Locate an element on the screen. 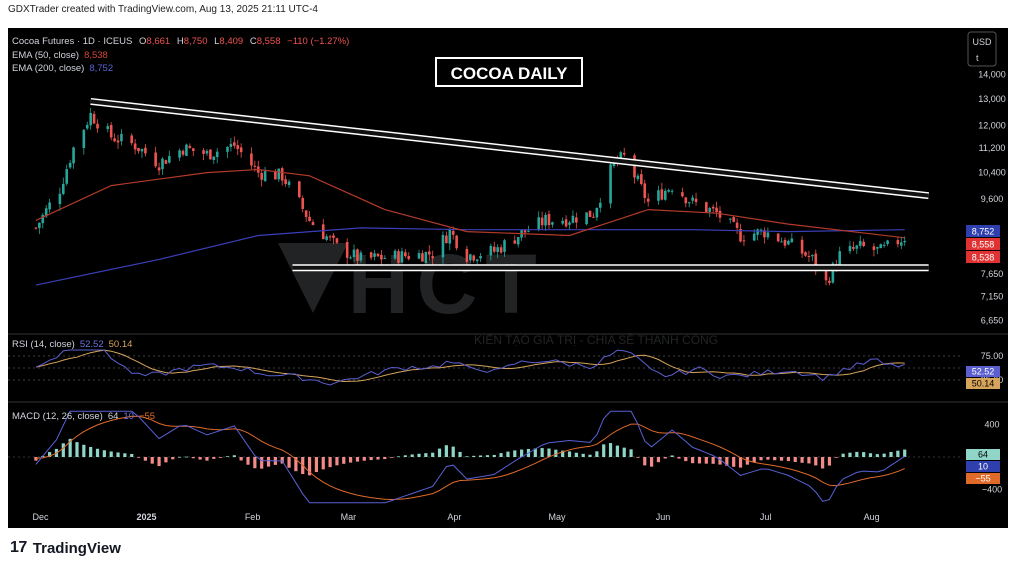 This screenshot has height=567, width=1014. macd-line is located at coordinates (470, 457).